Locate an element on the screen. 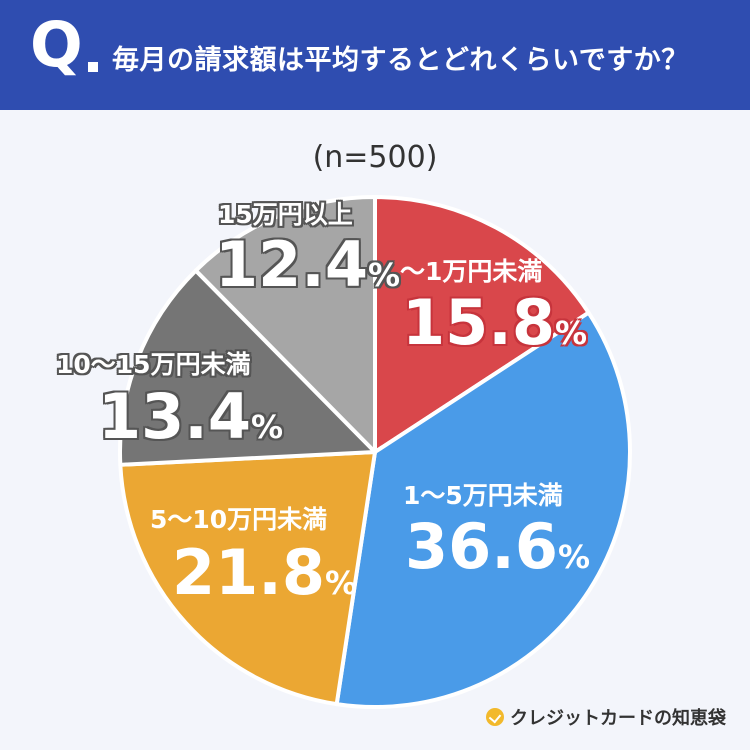 This screenshot has height=750, width=750. slice-value-2: 21.8% is located at coordinates (265, 572).